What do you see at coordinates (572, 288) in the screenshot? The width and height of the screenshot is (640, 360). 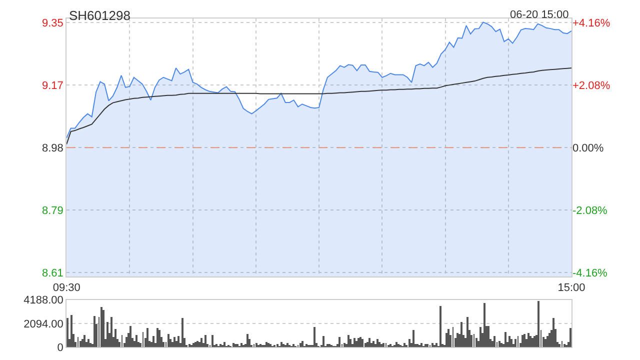 I see `x-tick-label: 15:00` at bounding box center [572, 288].